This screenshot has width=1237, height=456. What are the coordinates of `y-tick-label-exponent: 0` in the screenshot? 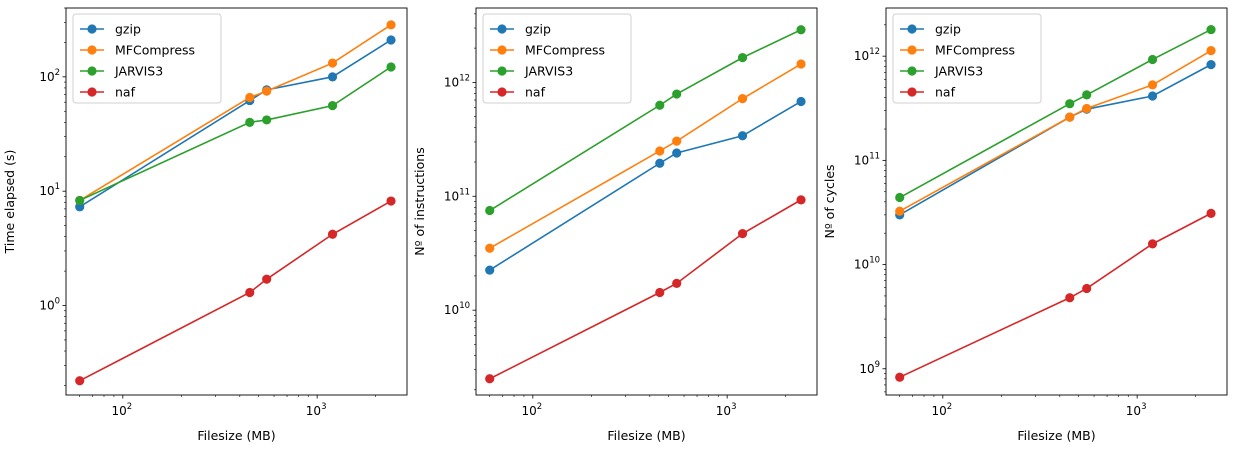 It's located at (57, 302).